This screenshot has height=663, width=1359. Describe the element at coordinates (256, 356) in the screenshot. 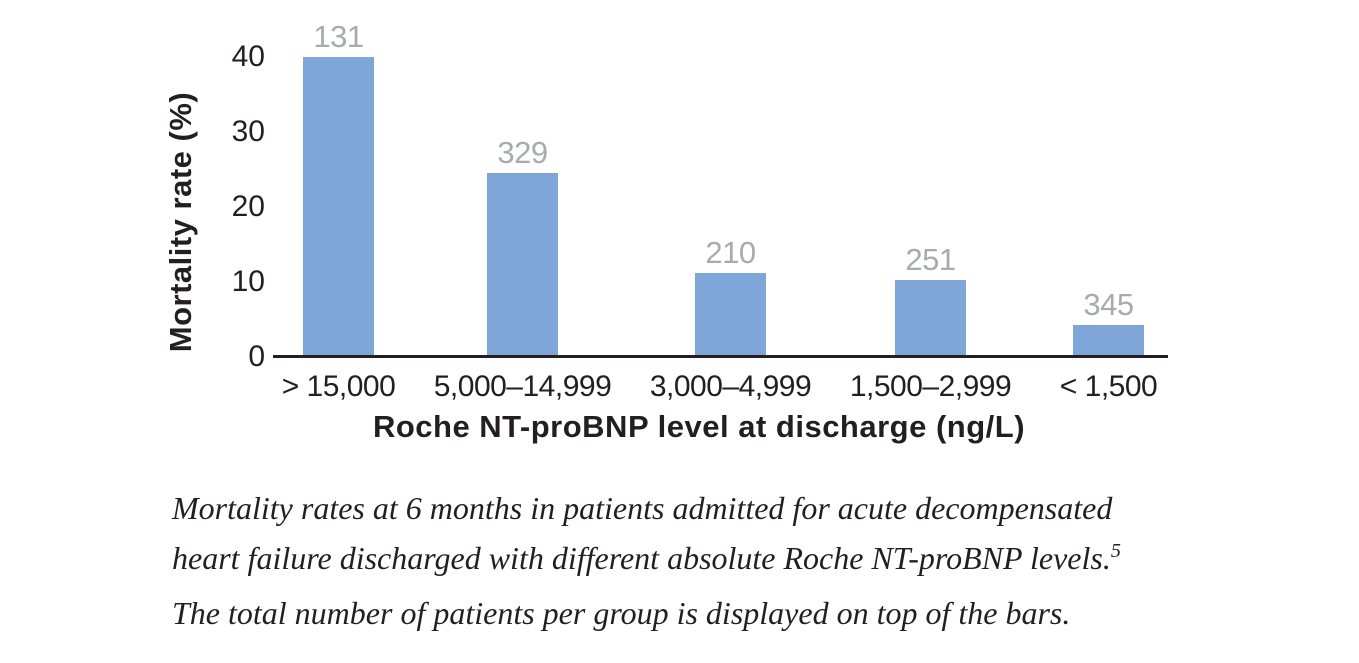

I see `y-tick-label: 0` at that location.